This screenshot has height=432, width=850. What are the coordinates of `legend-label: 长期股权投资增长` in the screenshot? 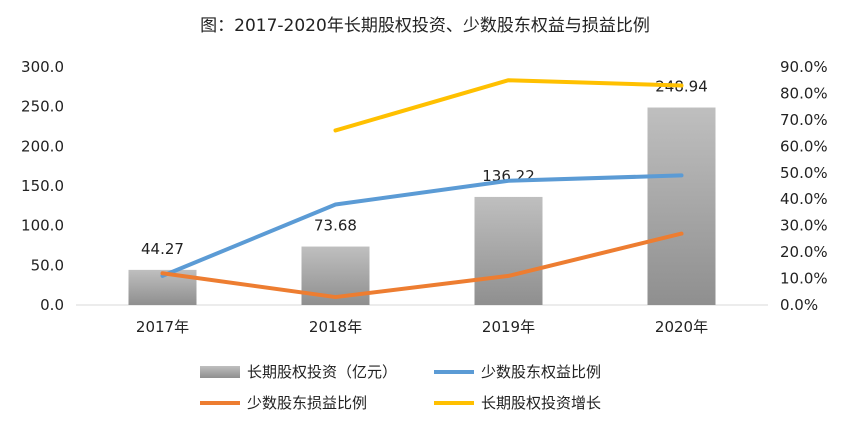 It's located at (541, 403).